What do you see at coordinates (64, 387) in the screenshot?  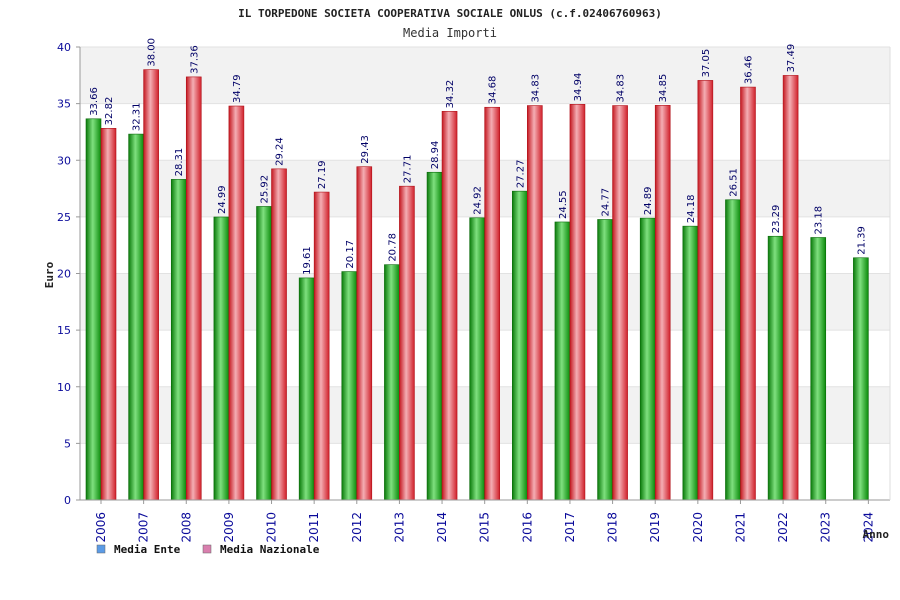 I see `y-tick-label: 10` at bounding box center [64, 387].